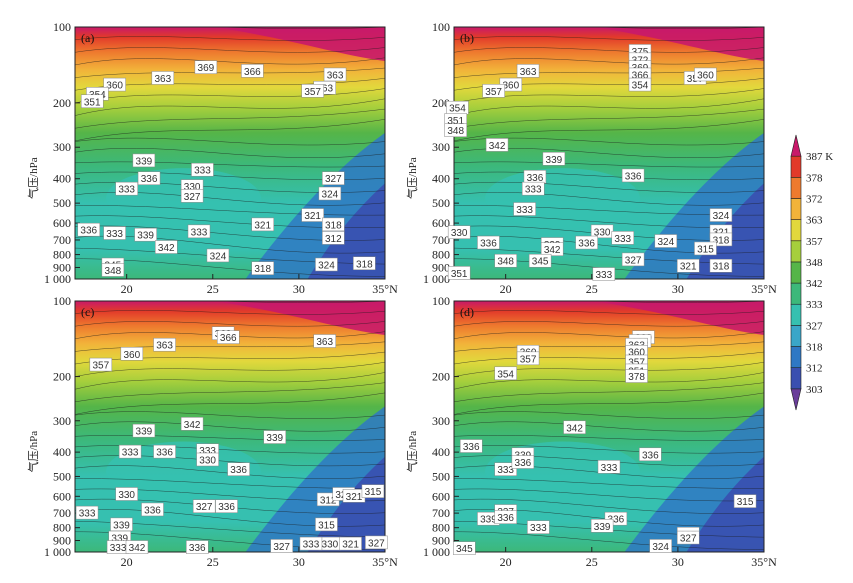 Image resolution: width=853 pixels, height=583 pixels. Describe the element at coordinates (312, 91) in the screenshot. I see `contour-label: 357` at that location.